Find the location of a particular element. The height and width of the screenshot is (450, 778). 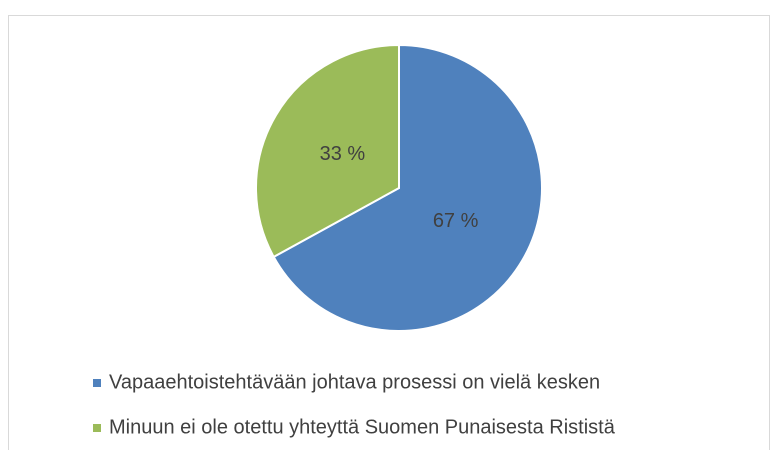

pie-slice is located at coordinates (327, 151).